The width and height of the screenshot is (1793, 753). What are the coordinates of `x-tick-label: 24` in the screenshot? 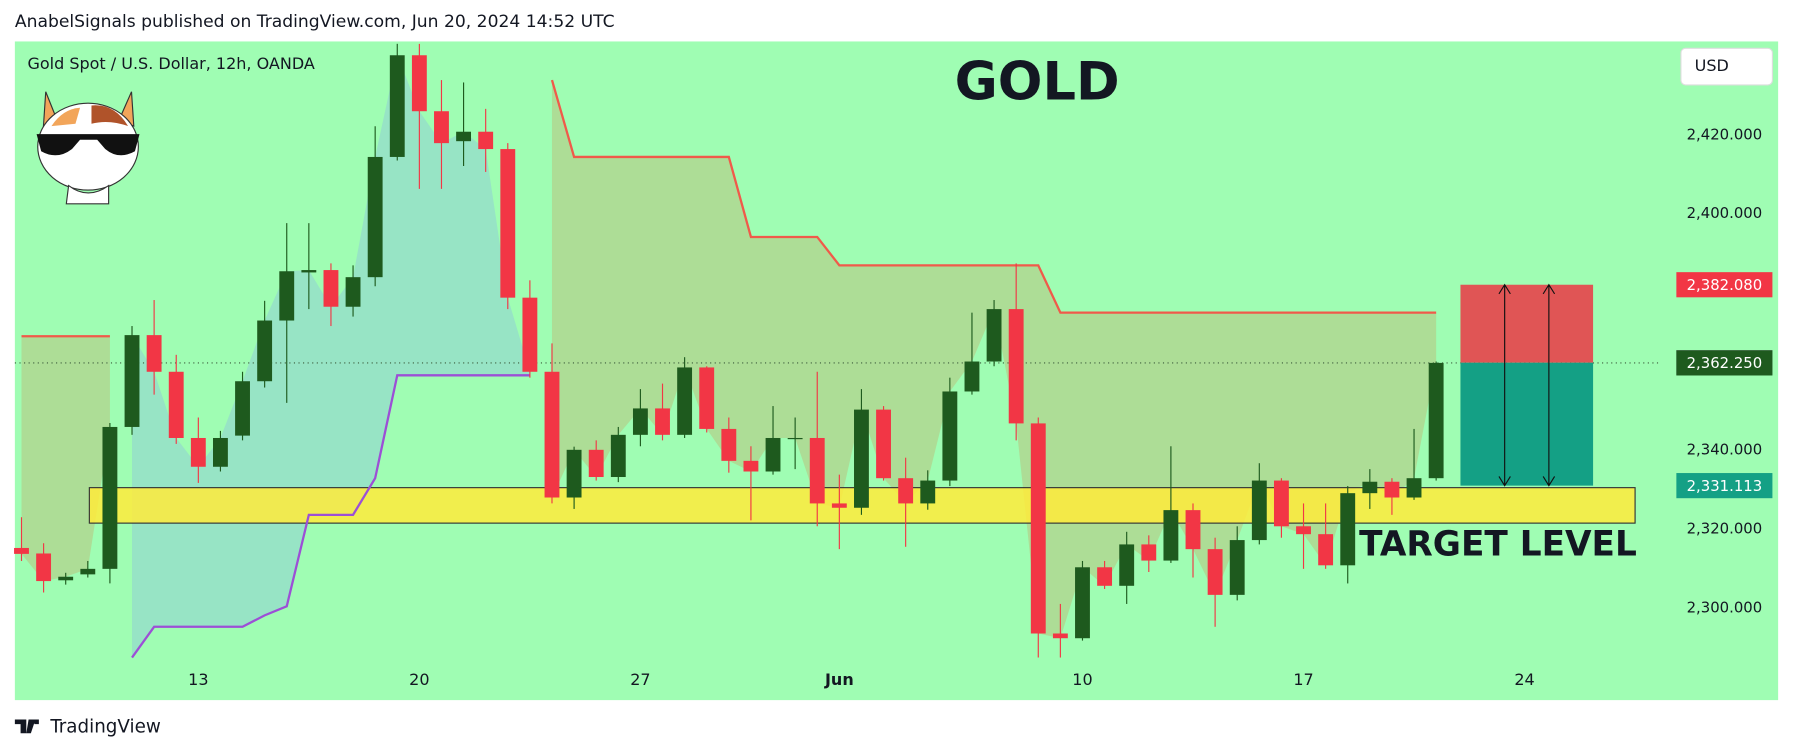 It's located at (1524, 679).